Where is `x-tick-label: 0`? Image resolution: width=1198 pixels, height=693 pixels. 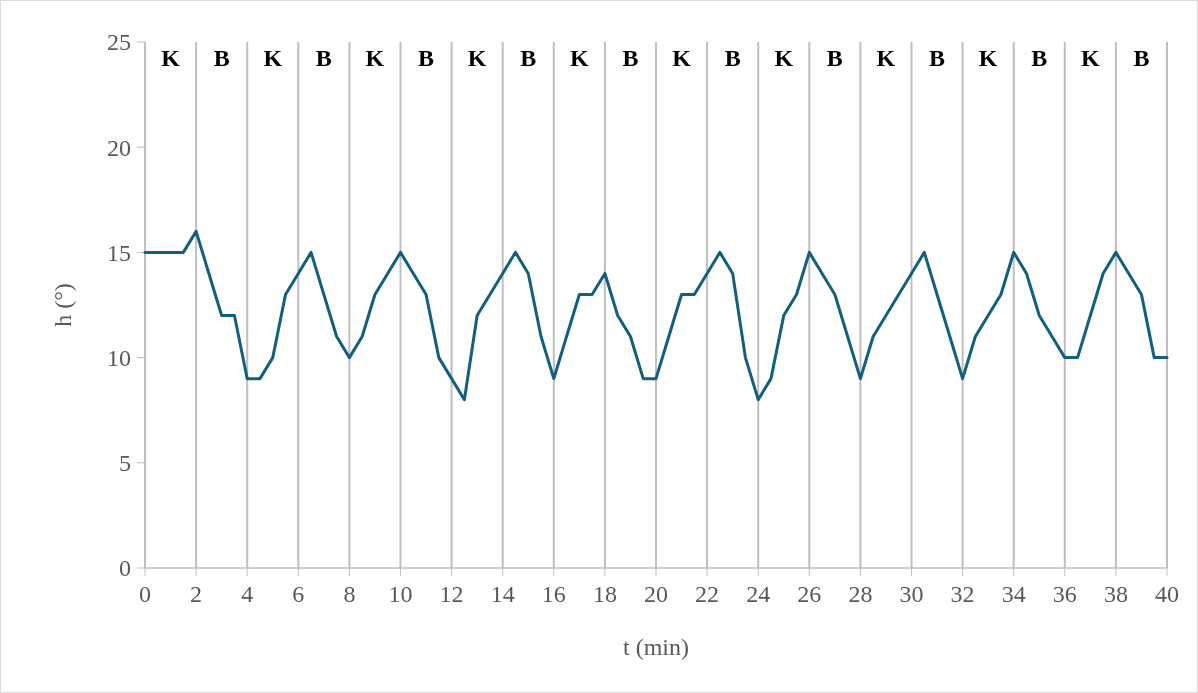 x-tick-label: 0 is located at coordinates (145, 594).